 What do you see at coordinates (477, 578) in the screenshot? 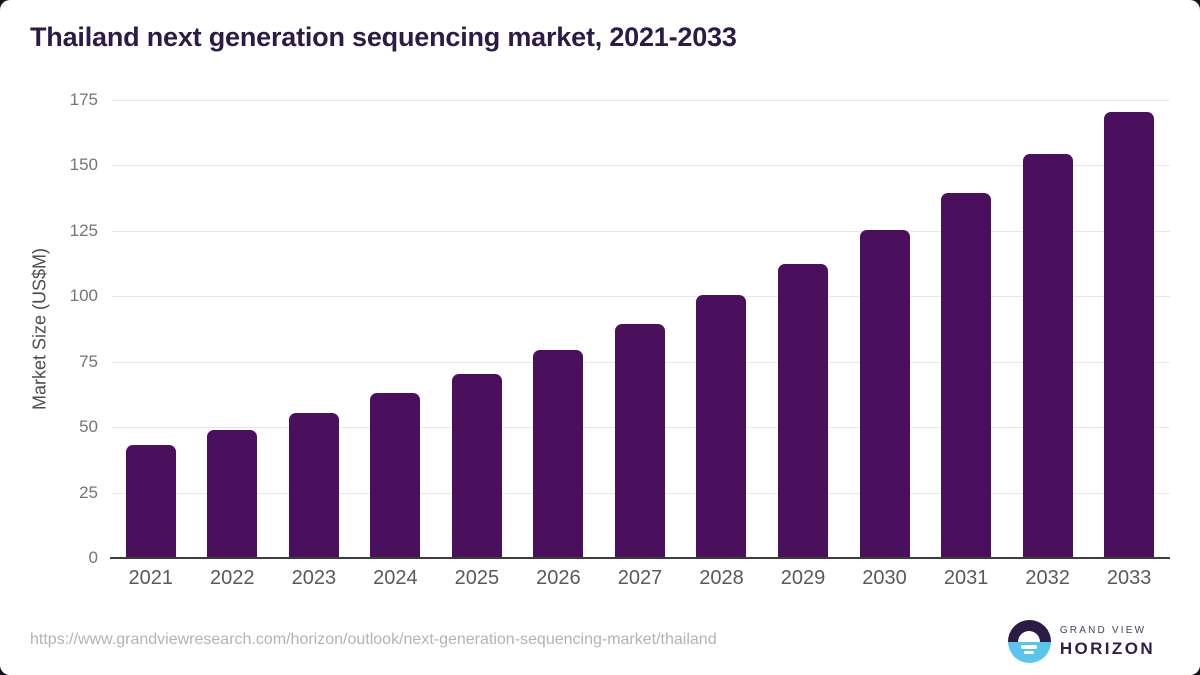
I see `x-tick-label: 2025` at bounding box center [477, 578].